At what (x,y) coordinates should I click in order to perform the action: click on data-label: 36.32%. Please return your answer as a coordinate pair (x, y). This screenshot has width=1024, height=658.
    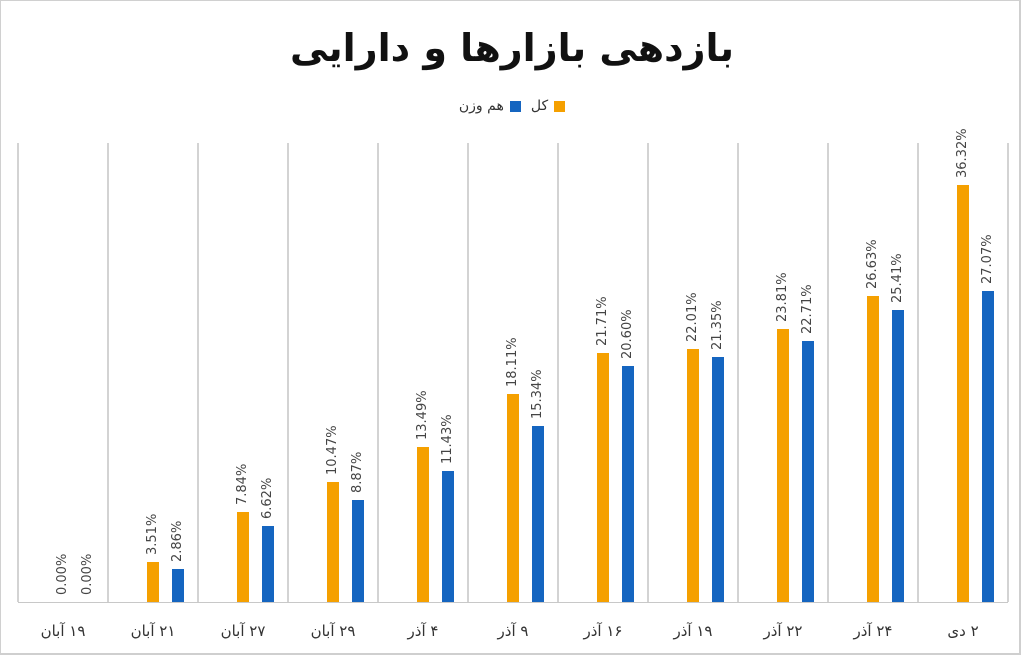
    Looking at the image, I should click on (962, 153).